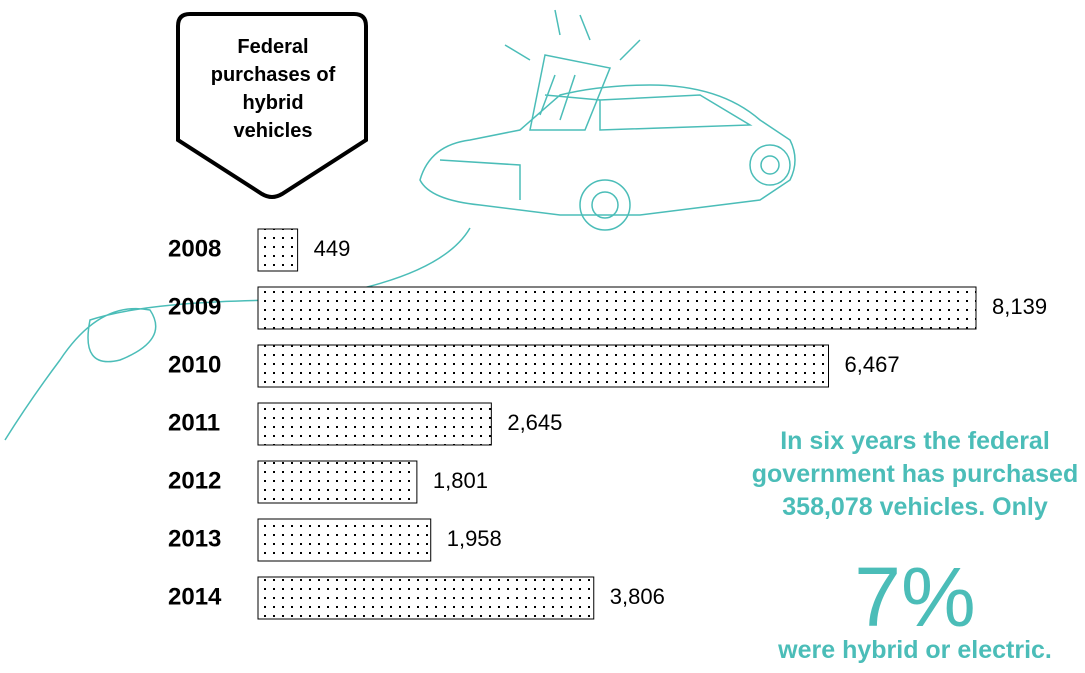 The image size is (1085, 673). I want to click on y-tick-label: 2012, so click(194, 480).